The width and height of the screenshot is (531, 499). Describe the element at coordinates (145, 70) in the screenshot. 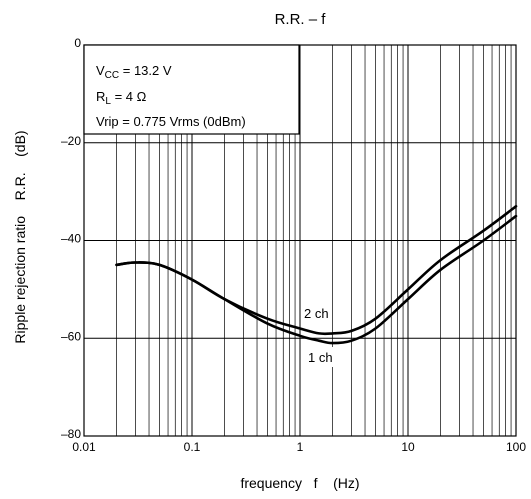

I see `vcc-value: = 13.2 V` at that location.